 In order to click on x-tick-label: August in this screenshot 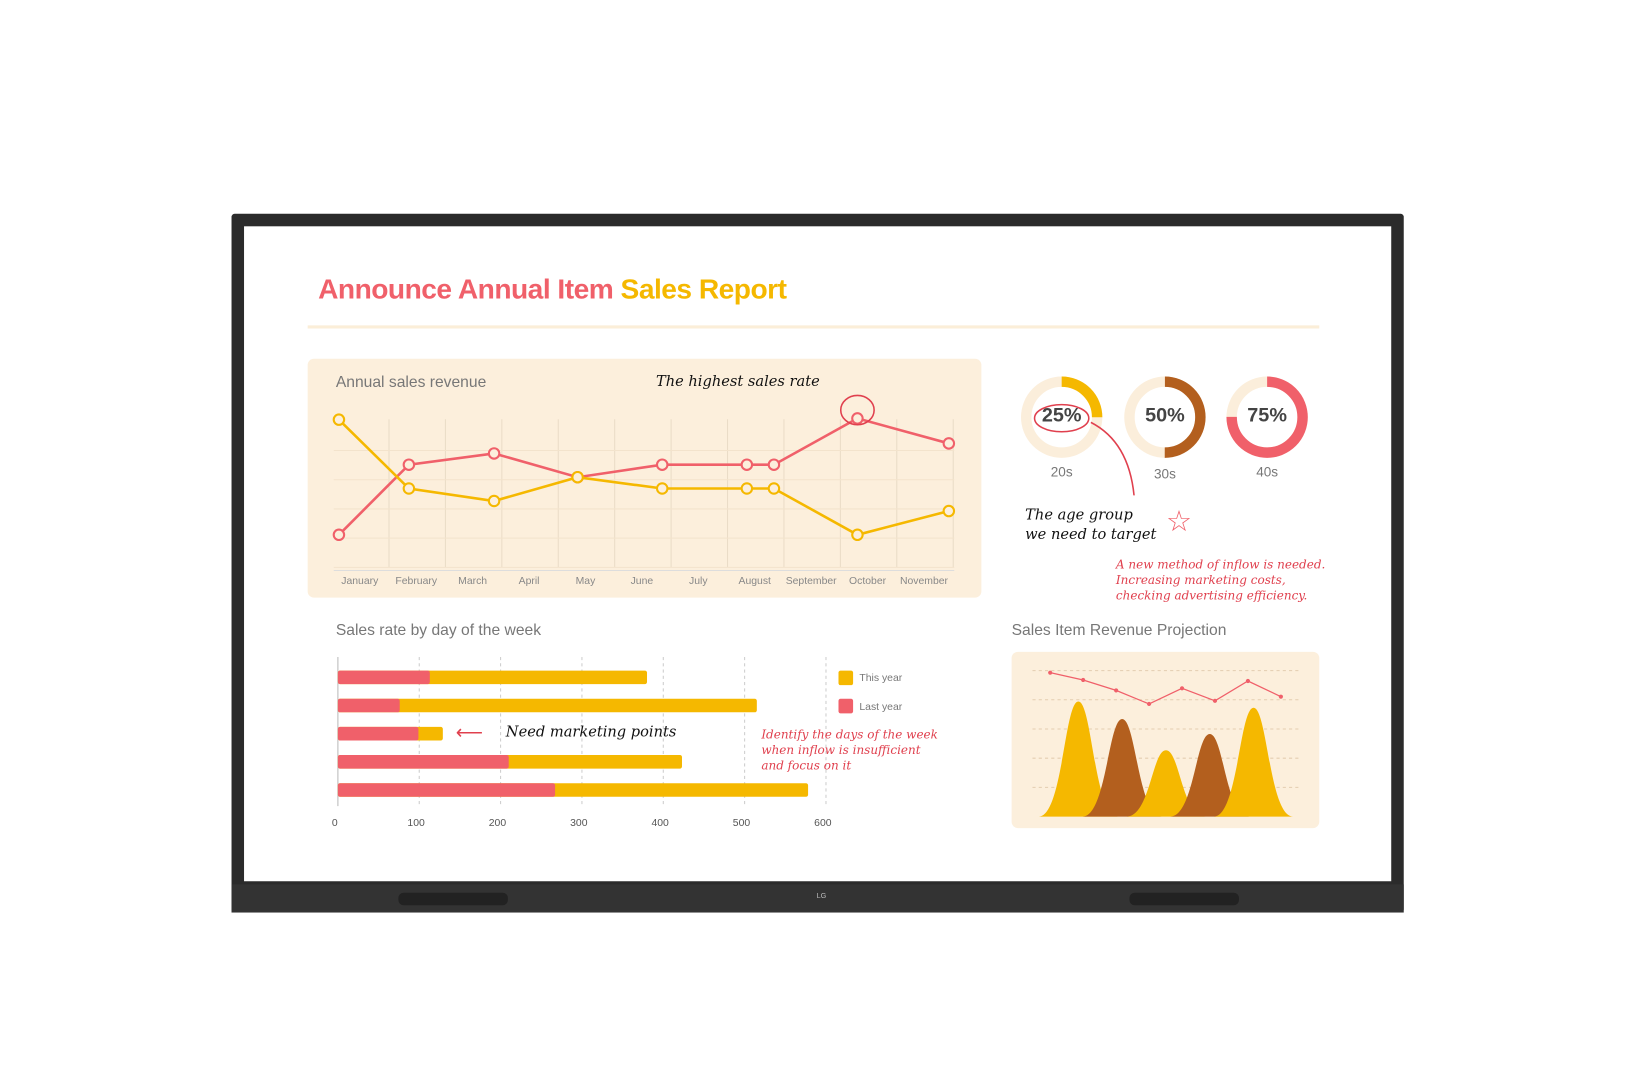, I will do `click(755, 581)`.